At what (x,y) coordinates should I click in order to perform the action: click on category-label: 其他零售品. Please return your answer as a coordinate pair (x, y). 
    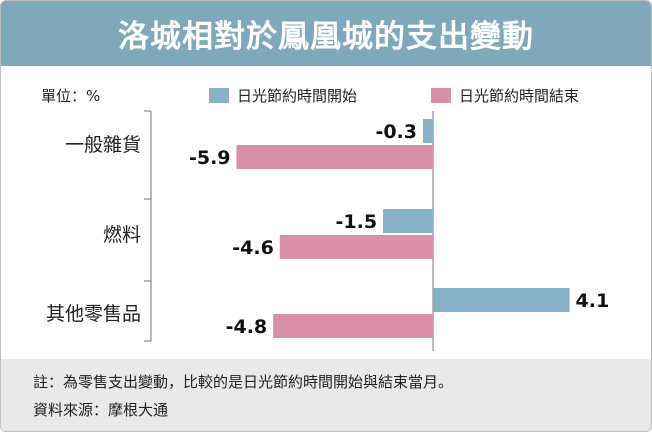
    Looking at the image, I should click on (93, 314).